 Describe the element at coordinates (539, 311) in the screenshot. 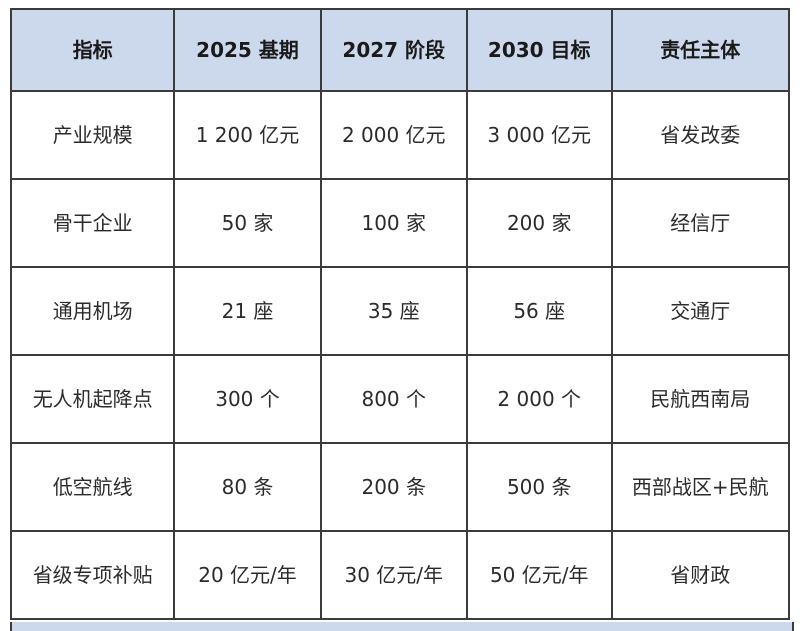

I see `table-cell-2030: 56 座` at that location.